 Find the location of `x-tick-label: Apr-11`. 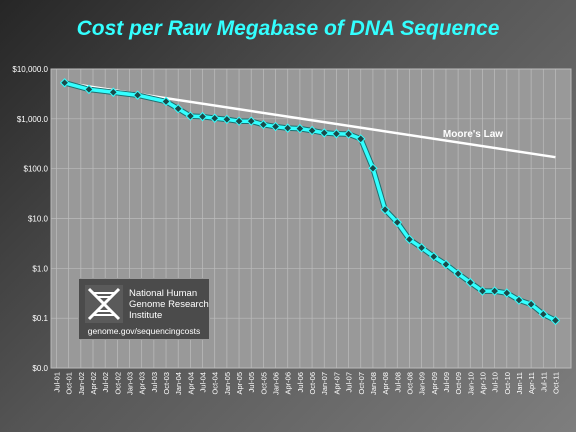

x-tick-label: Apr-11 is located at coordinates (531, 383).